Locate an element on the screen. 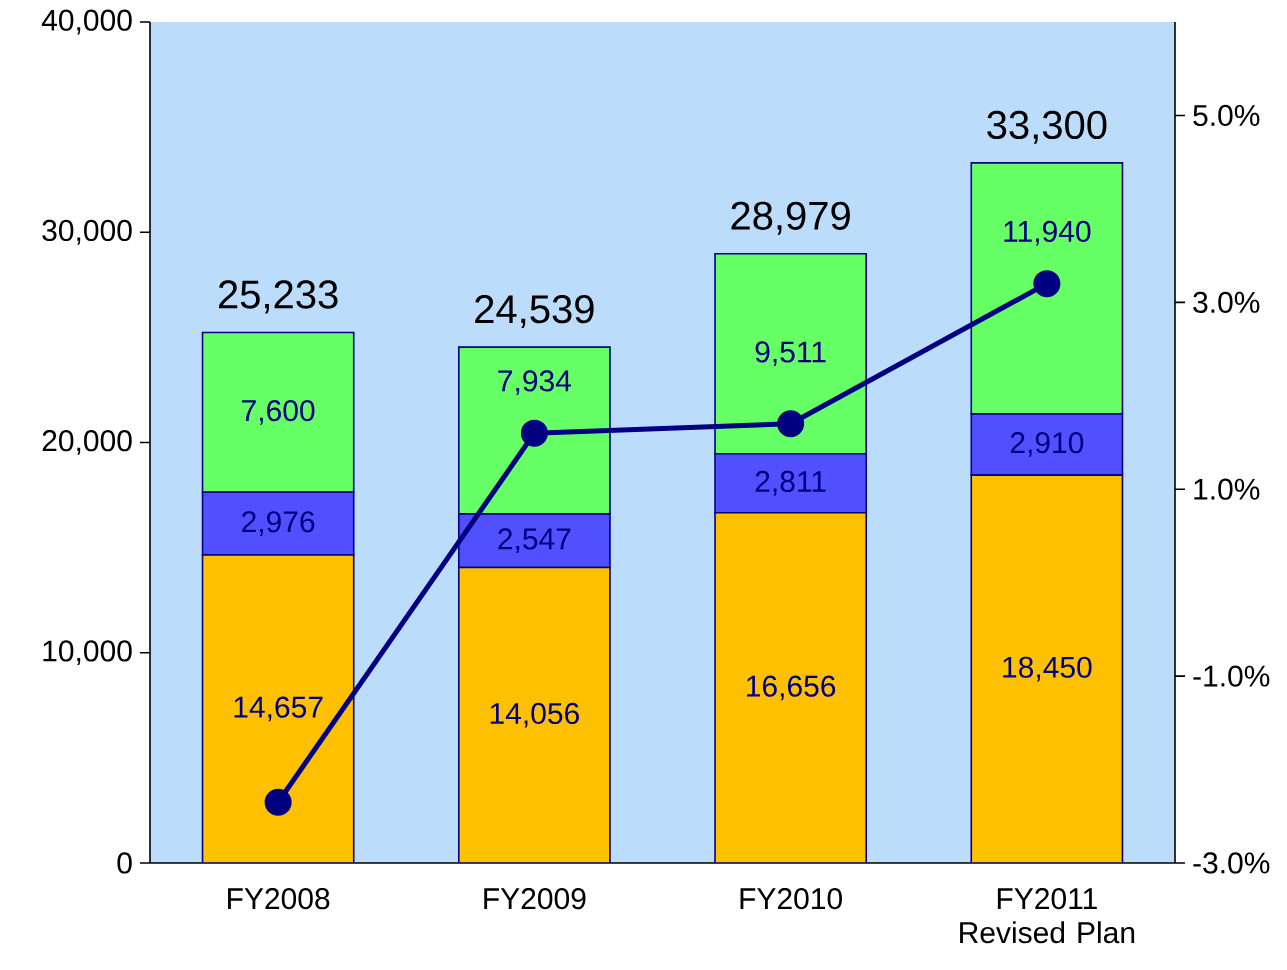  data-label: 2,910 is located at coordinates (1047, 444).